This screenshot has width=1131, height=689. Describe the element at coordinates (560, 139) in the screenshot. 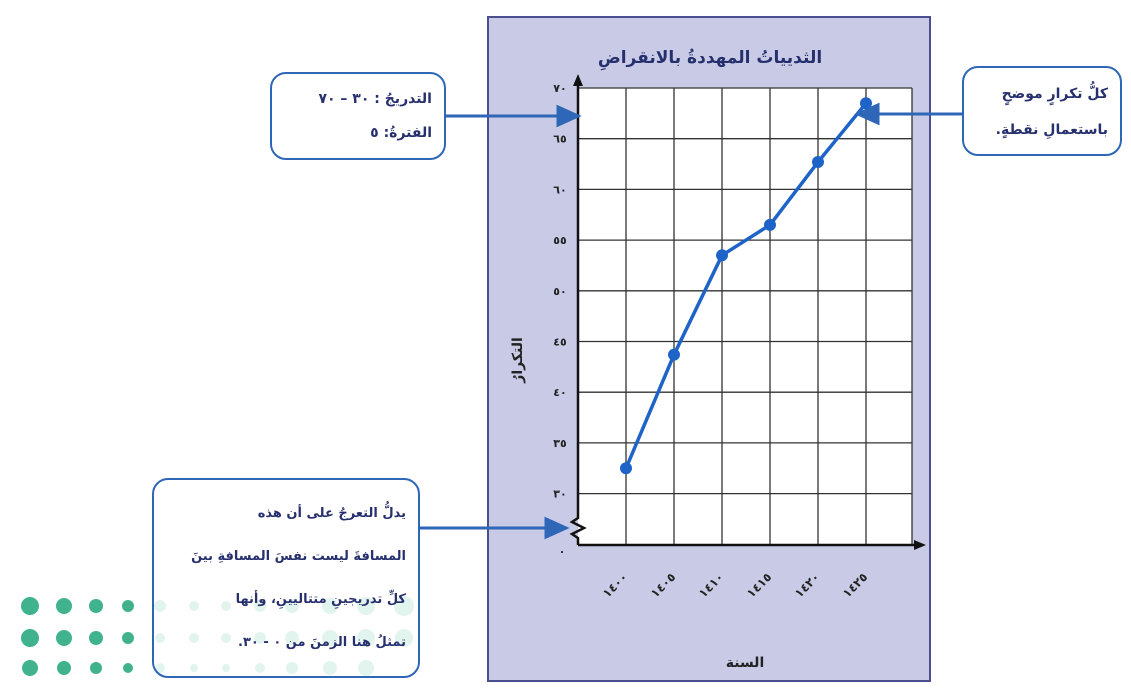

I see `y-tick-label: ٦٥` at that location.